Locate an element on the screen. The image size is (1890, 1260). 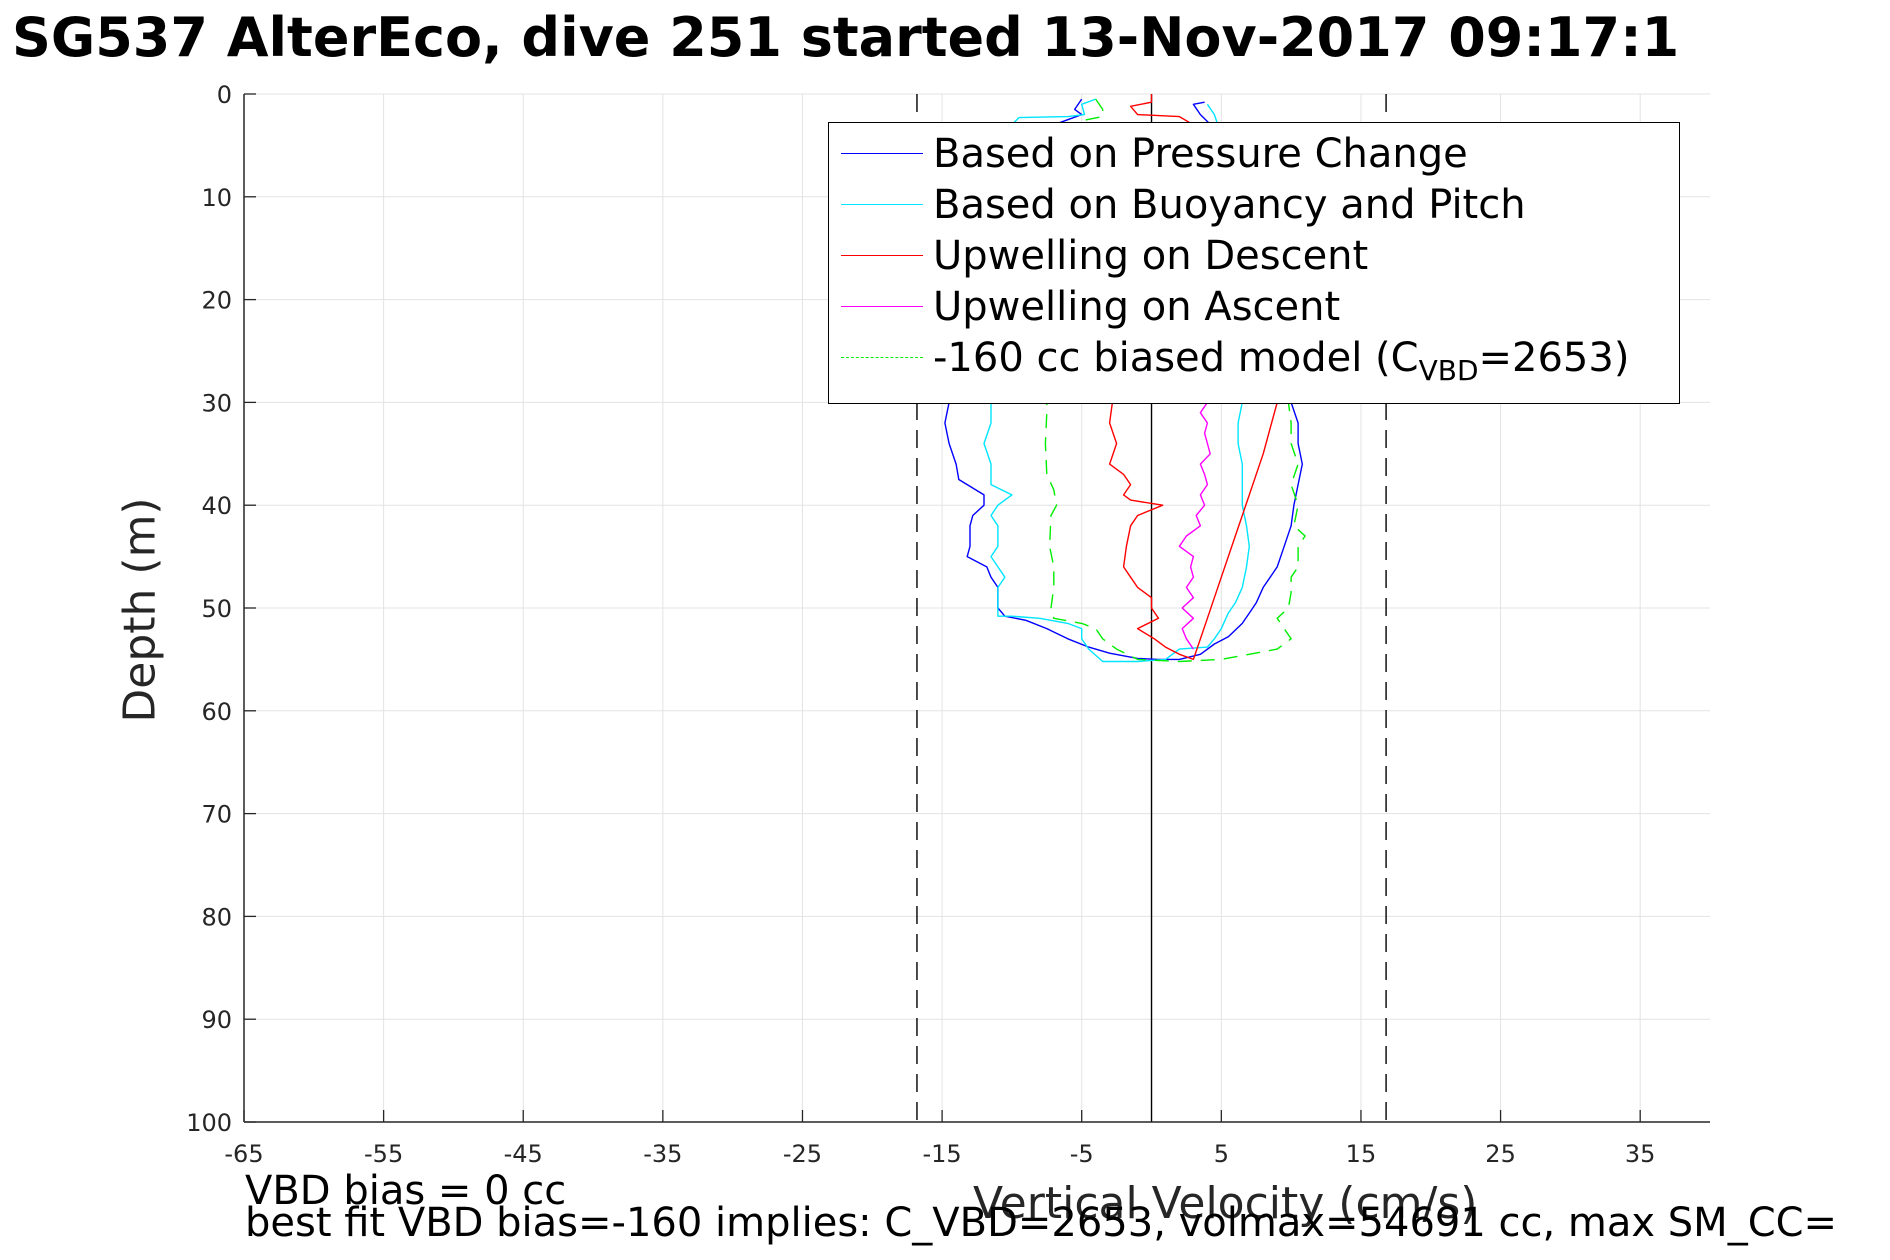
legend-item-upwelling-descent: Upwelling on Descent is located at coordinates (1254, 256).